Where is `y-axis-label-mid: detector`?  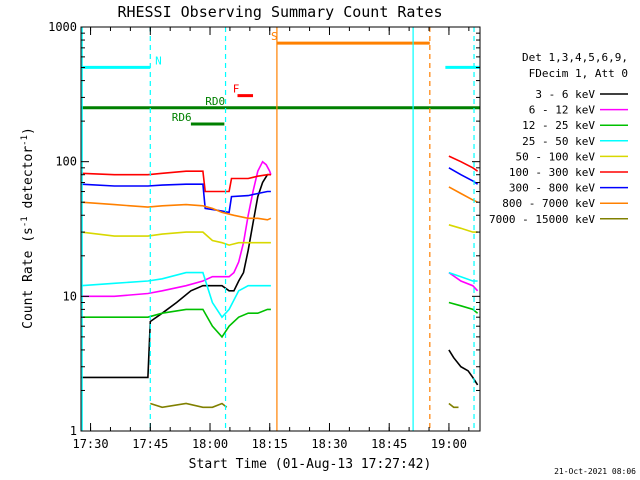 y-axis-label-mid: detector is located at coordinates (28, 181).